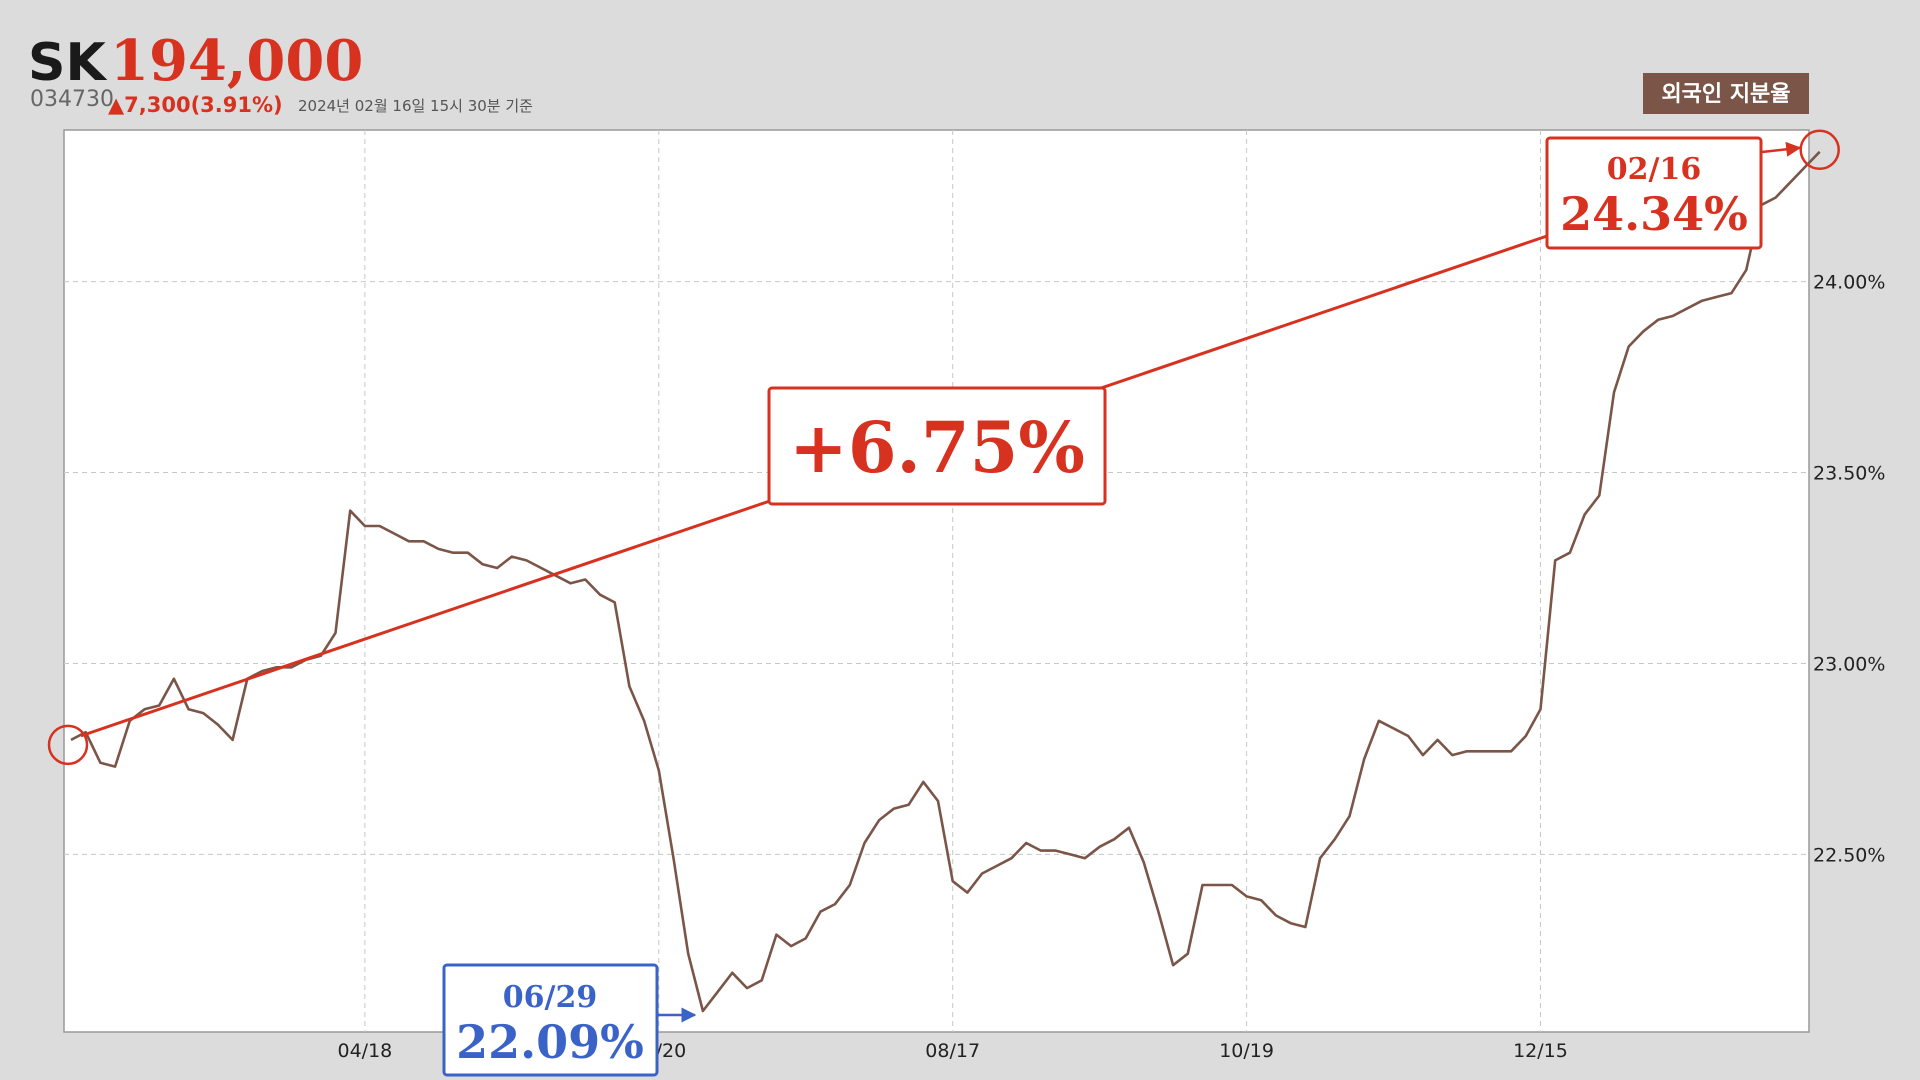 The image size is (1920, 1080). I want to click on y-tick-label: 24.00%, so click(1849, 283).